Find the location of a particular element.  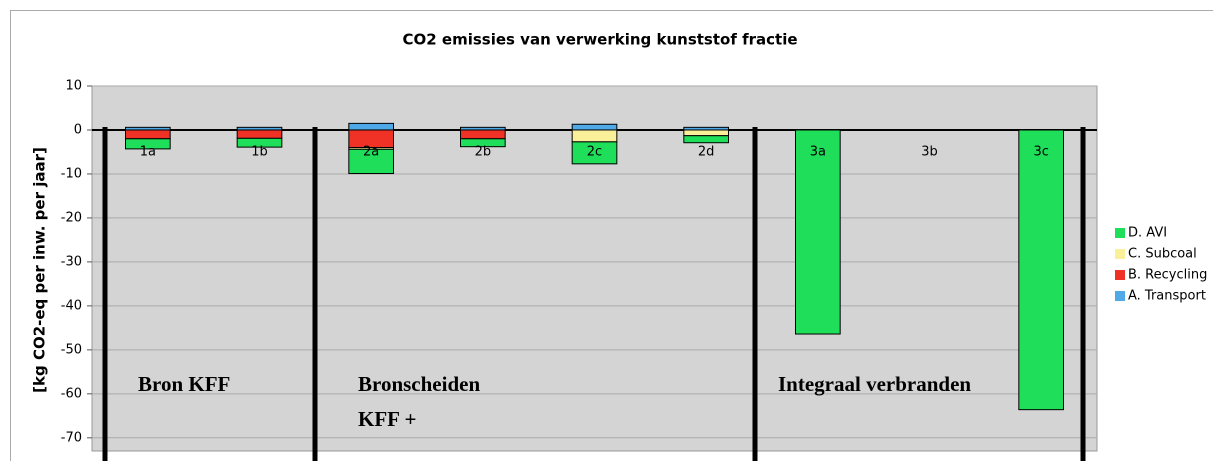

category-label: 2c is located at coordinates (594, 151).